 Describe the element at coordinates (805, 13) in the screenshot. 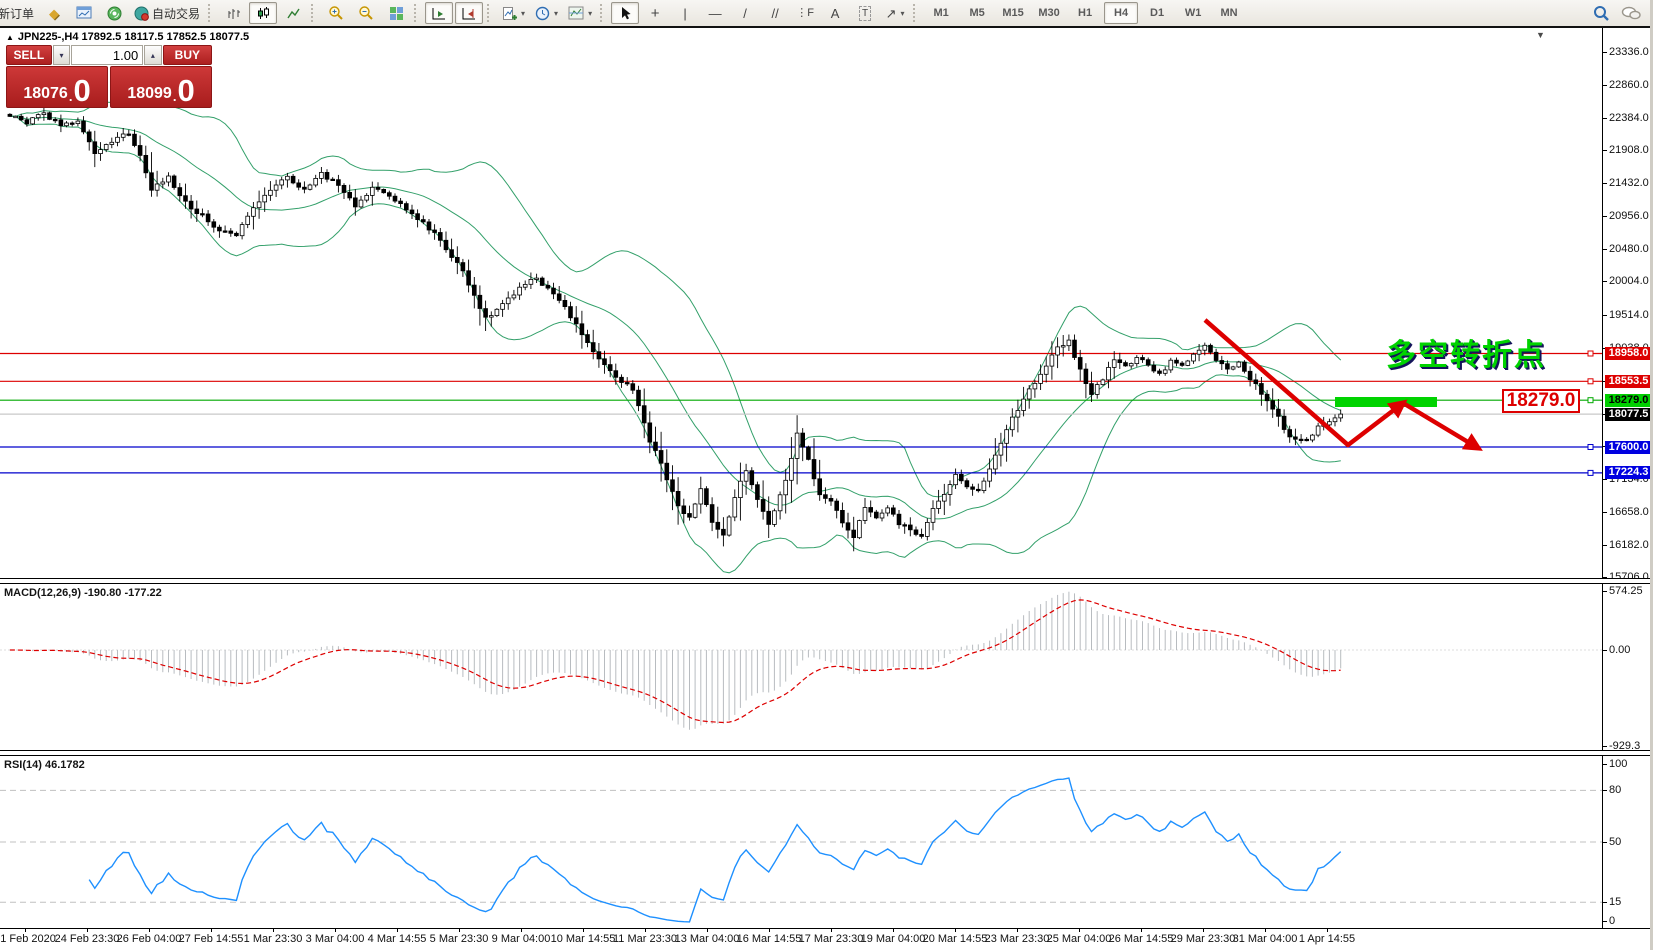

I see `fibonacci-button: ⋮F` at that location.